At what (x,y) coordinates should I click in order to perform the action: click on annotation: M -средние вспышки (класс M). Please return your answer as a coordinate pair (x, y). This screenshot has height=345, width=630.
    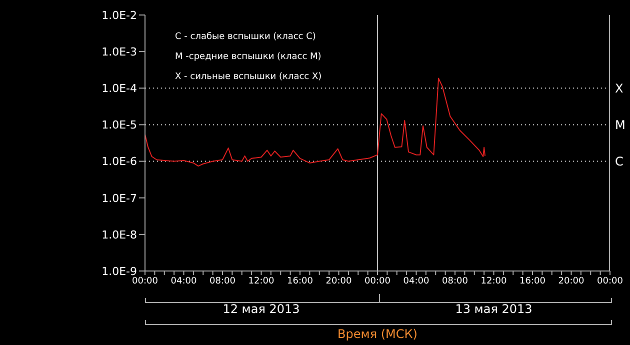
    Looking at the image, I should click on (248, 57).